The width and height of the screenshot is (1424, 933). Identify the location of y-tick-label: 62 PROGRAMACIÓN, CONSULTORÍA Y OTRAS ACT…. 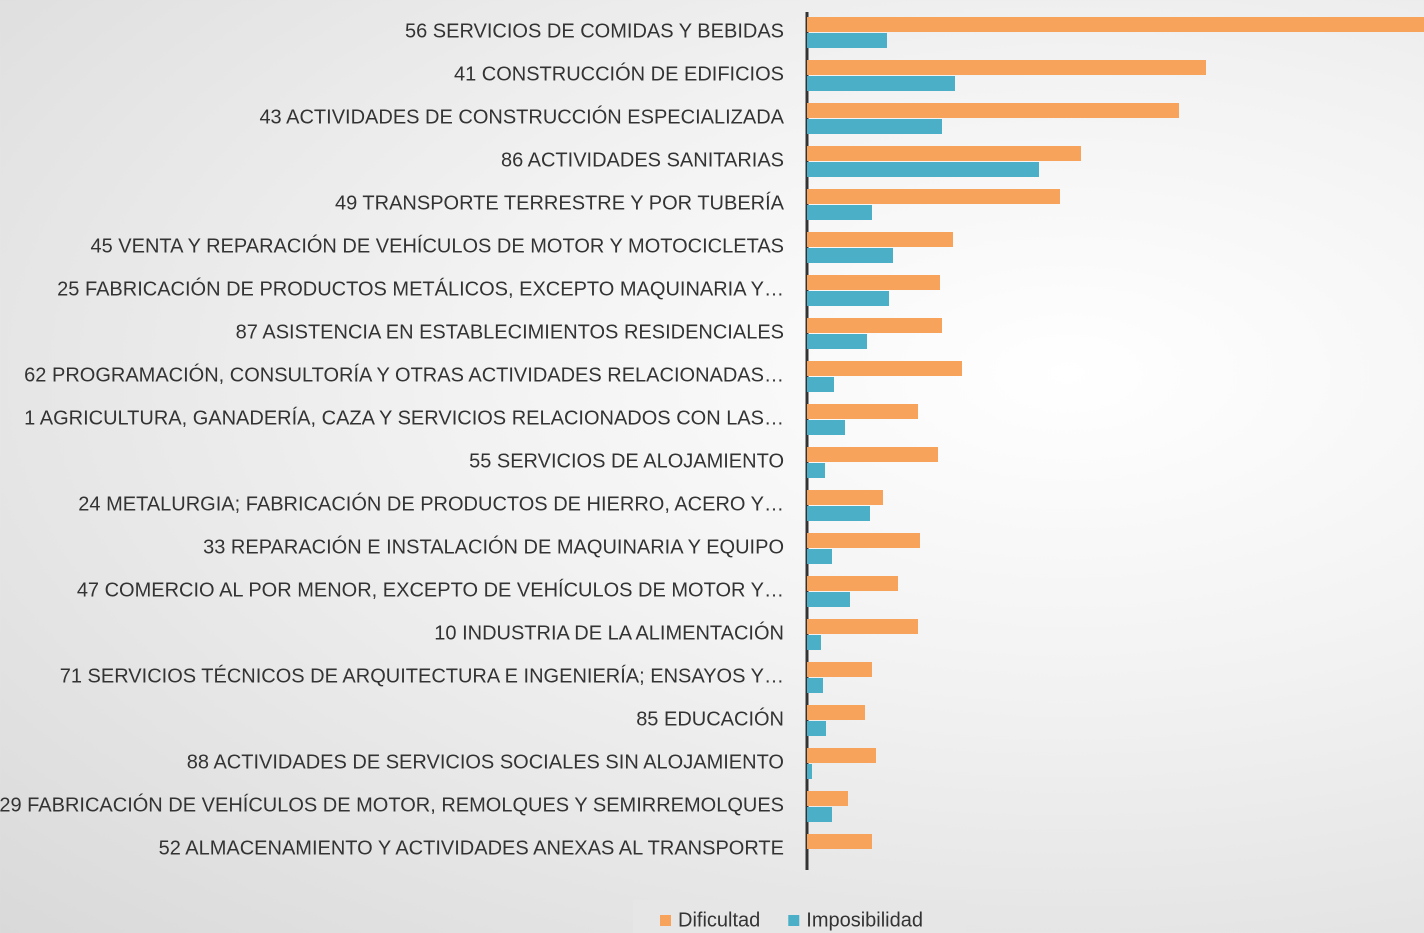
(404, 374).